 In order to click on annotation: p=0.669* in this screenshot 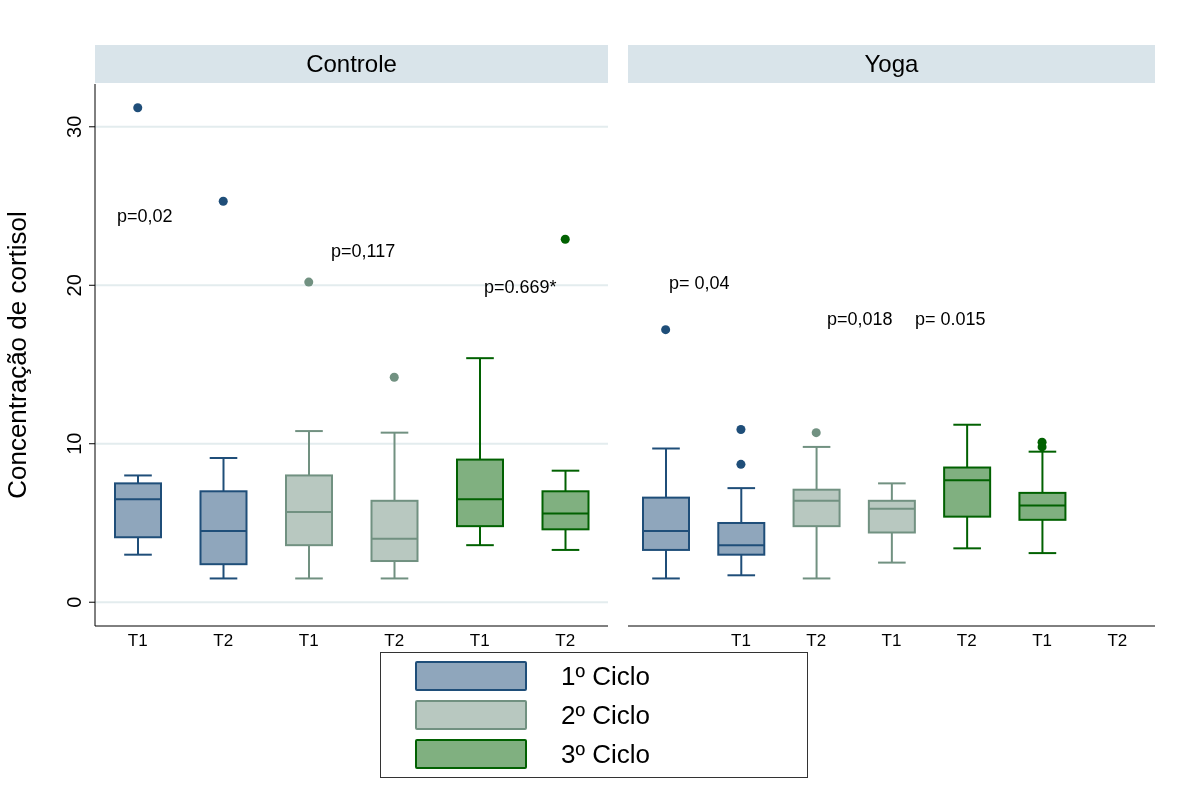, I will do `click(520, 287)`.